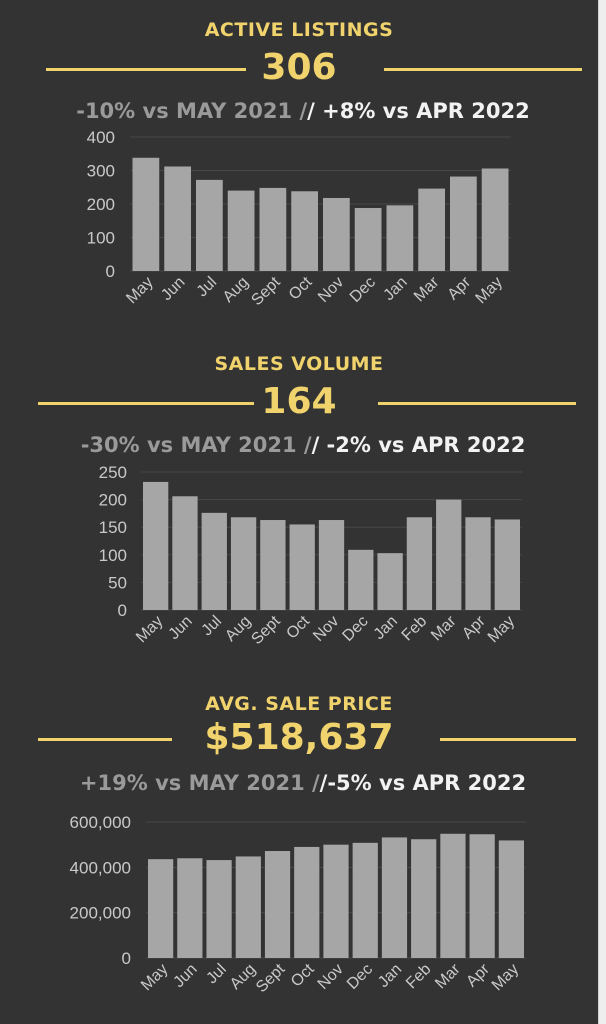  What do you see at coordinates (299, 30) in the screenshot?
I see `active-listings-title: ACTIVE LISTINGS` at bounding box center [299, 30].